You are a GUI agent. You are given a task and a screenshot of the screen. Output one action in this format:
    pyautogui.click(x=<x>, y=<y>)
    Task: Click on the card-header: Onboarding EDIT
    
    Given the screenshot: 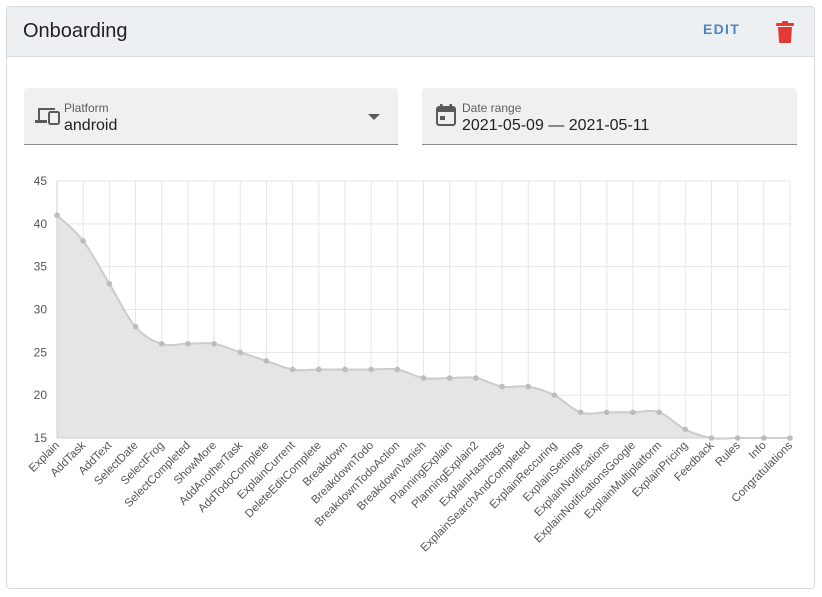 What is the action you would take?
    pyautogui.click(x=410, y=32)
    